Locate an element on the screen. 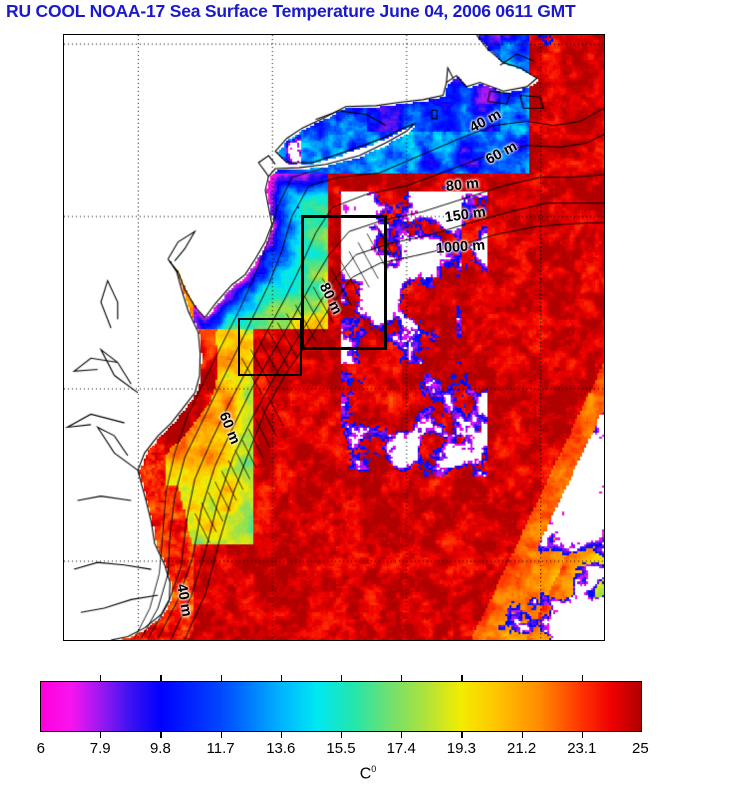  colorbar-tick-label: 25 is located at coordinates (640, 748).